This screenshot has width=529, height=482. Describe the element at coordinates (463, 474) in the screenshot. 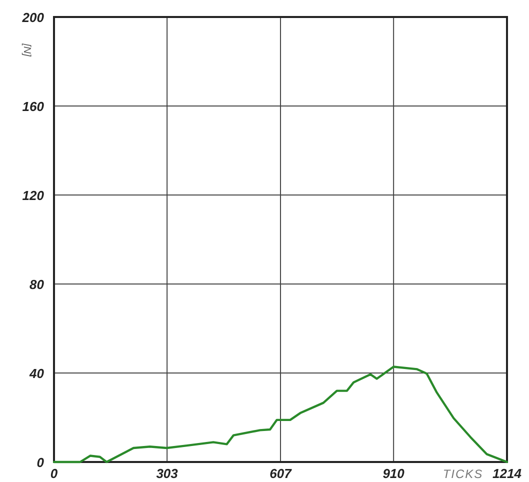

I see `x-axis-title: TICKS` at that location.